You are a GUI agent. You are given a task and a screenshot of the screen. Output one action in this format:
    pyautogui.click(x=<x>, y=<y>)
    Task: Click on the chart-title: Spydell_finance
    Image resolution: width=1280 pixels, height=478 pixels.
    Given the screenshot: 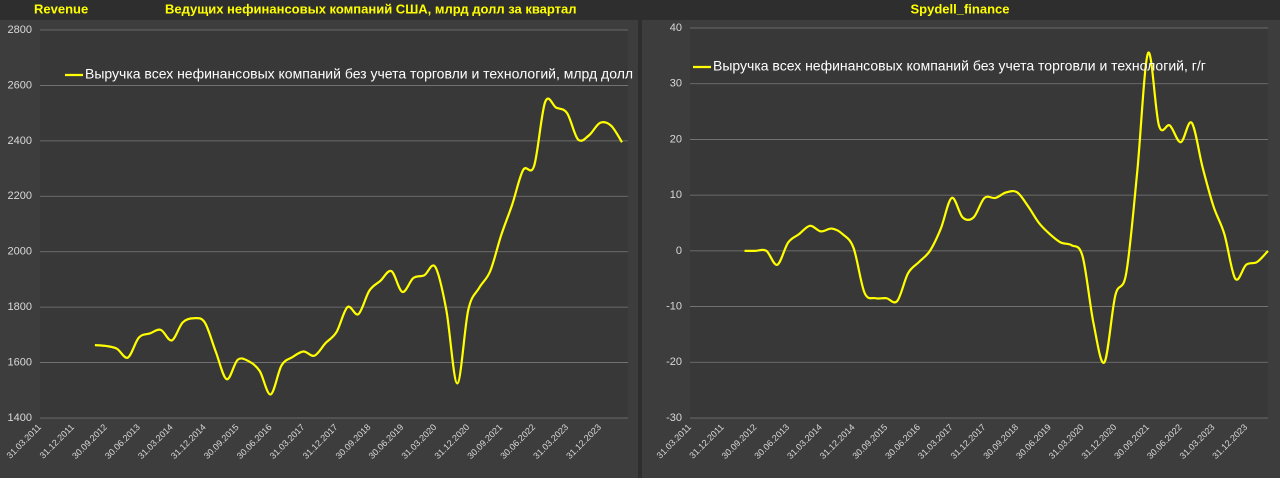 What is the action you would take?
    pyautogui.click(x=960, y=8)
    